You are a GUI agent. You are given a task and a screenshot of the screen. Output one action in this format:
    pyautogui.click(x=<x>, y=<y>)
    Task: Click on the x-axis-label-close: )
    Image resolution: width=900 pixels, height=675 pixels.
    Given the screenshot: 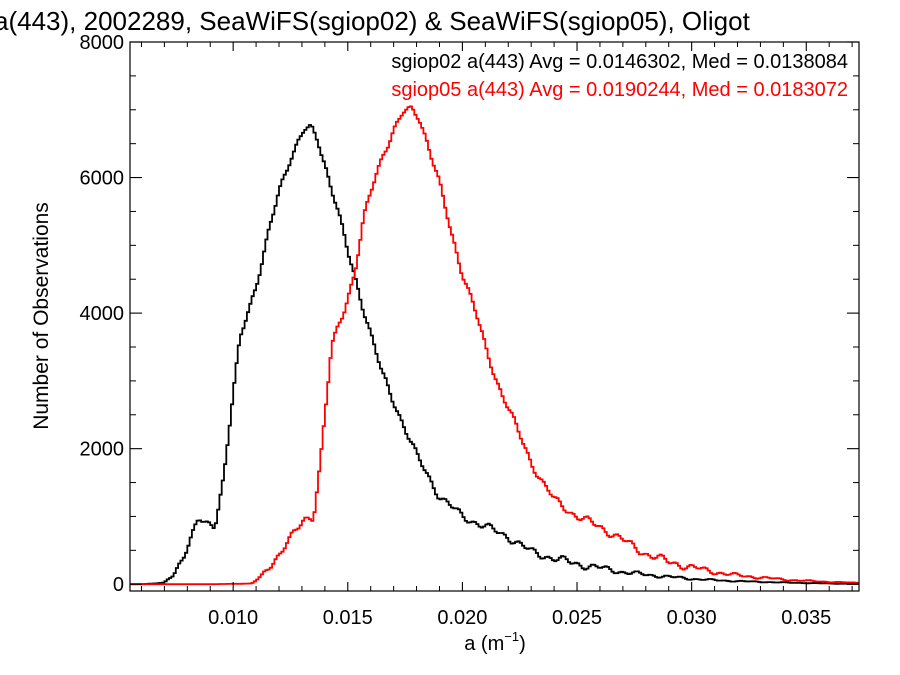 What is the action you would take?
    pyautogui.click(x=522, y=644)
    